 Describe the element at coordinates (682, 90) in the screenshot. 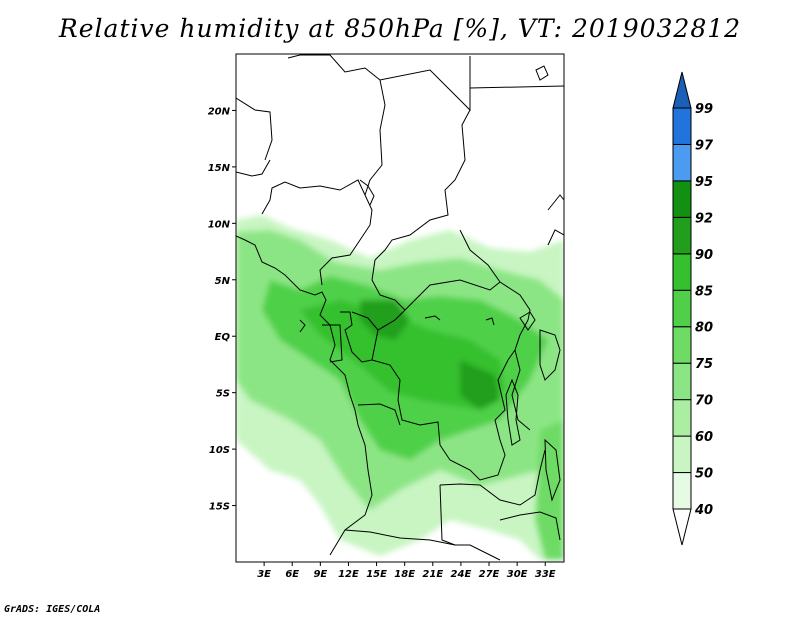

I see `colorbar-upper-arrow` at that location.